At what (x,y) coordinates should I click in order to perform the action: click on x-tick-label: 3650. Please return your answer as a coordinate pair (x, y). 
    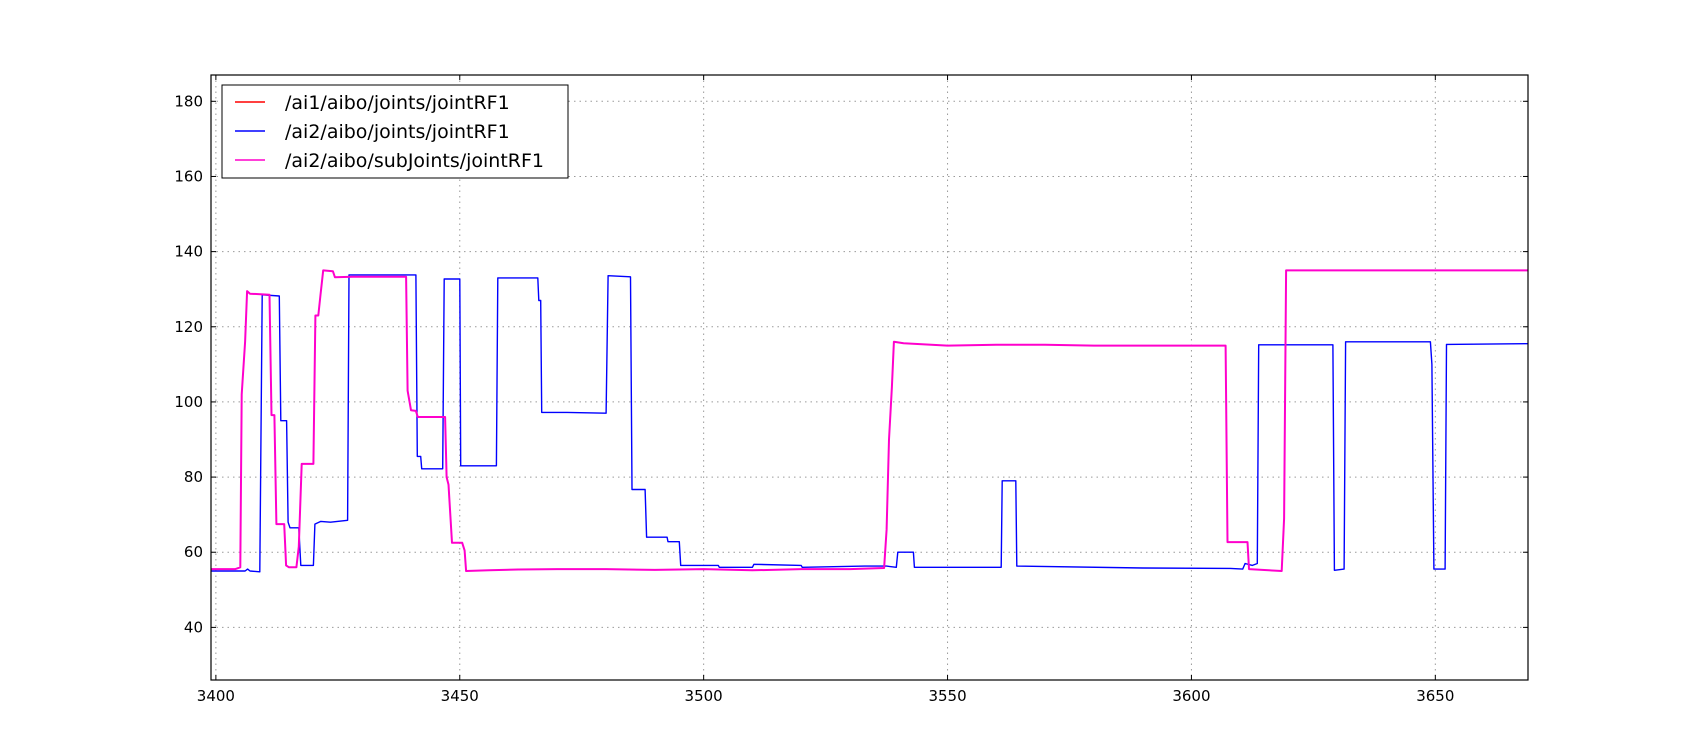
    Looking at the image, I should click on (1435, 696).